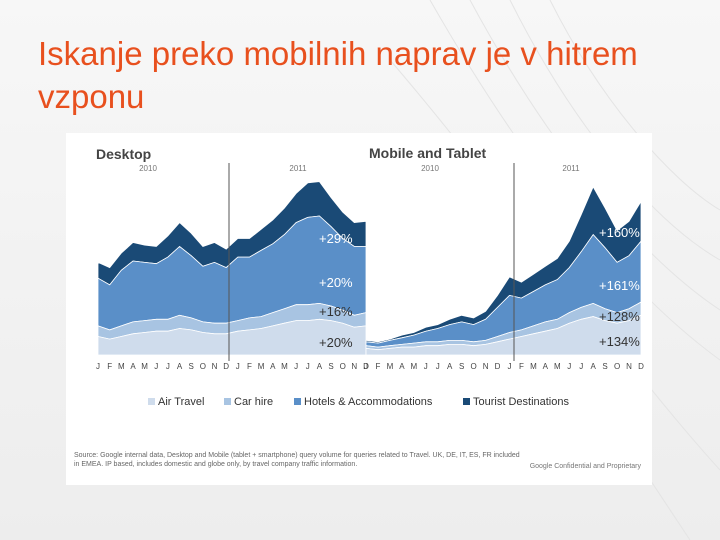 This screenshot has height=540, width=720. What do you see at coordinates (227, 401) in the screenshot?
I see `legend-swatch-car-hire` at bounding box center [227, 401].